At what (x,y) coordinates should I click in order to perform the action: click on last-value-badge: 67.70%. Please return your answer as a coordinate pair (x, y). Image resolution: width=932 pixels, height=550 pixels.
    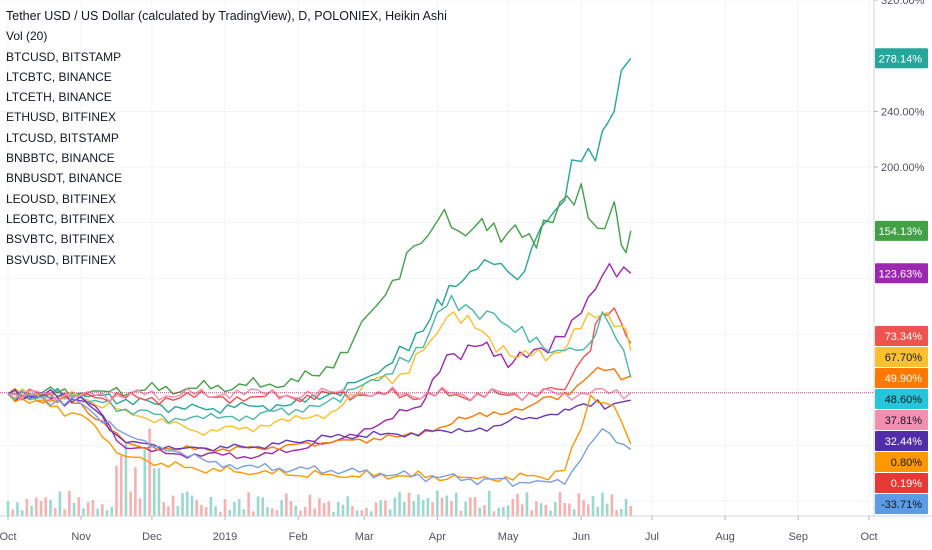
    Looking at the image, I should click on (901, 357).